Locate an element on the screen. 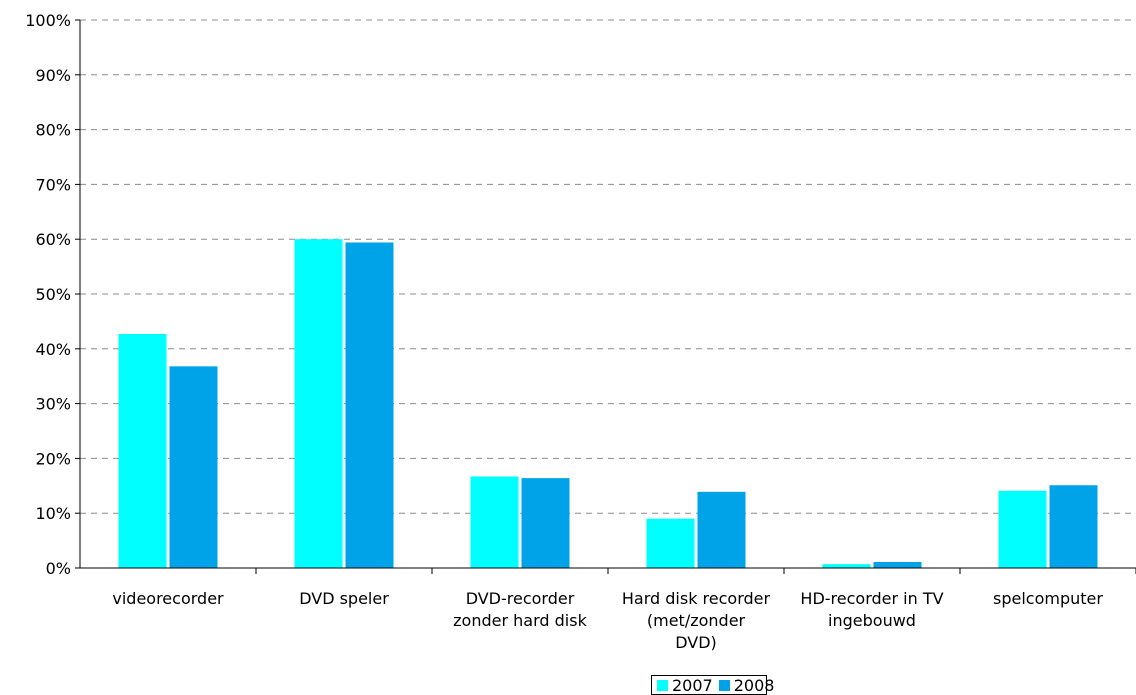  y-tick-label: 70% is located at coordinates (53, 184).